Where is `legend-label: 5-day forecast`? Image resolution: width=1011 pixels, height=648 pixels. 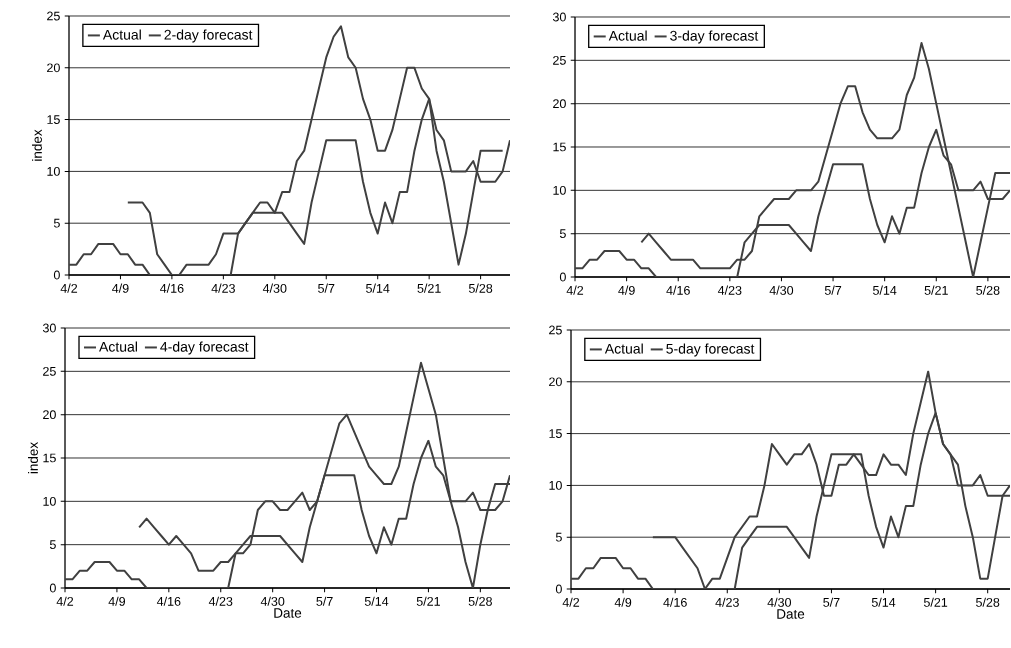
legend-label: 5-day forecast is located at coordinates (710, 350).